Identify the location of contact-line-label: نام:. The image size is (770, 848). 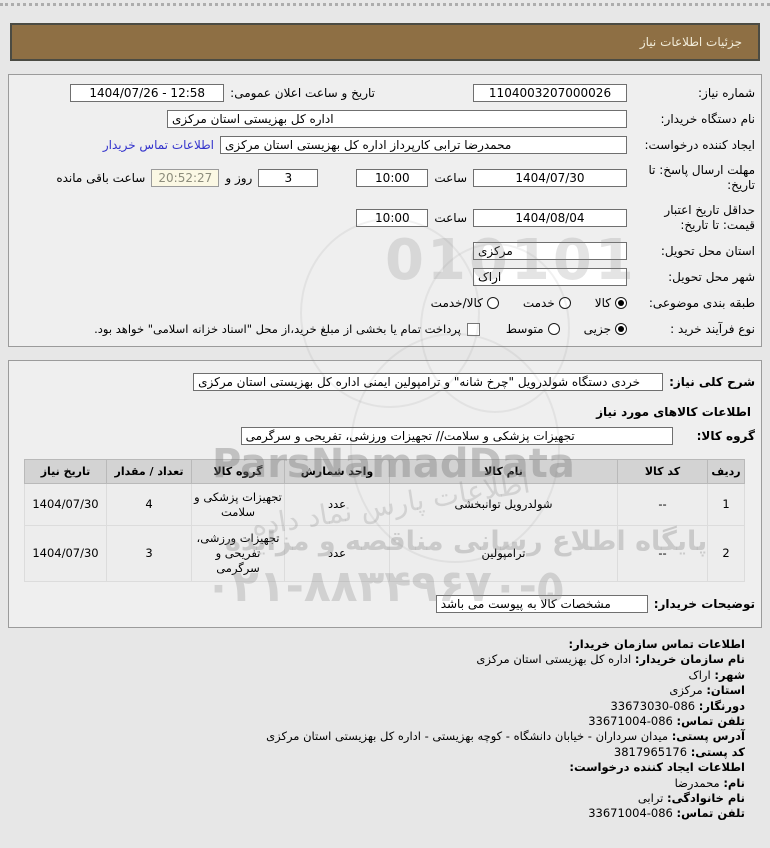
(734, 782).